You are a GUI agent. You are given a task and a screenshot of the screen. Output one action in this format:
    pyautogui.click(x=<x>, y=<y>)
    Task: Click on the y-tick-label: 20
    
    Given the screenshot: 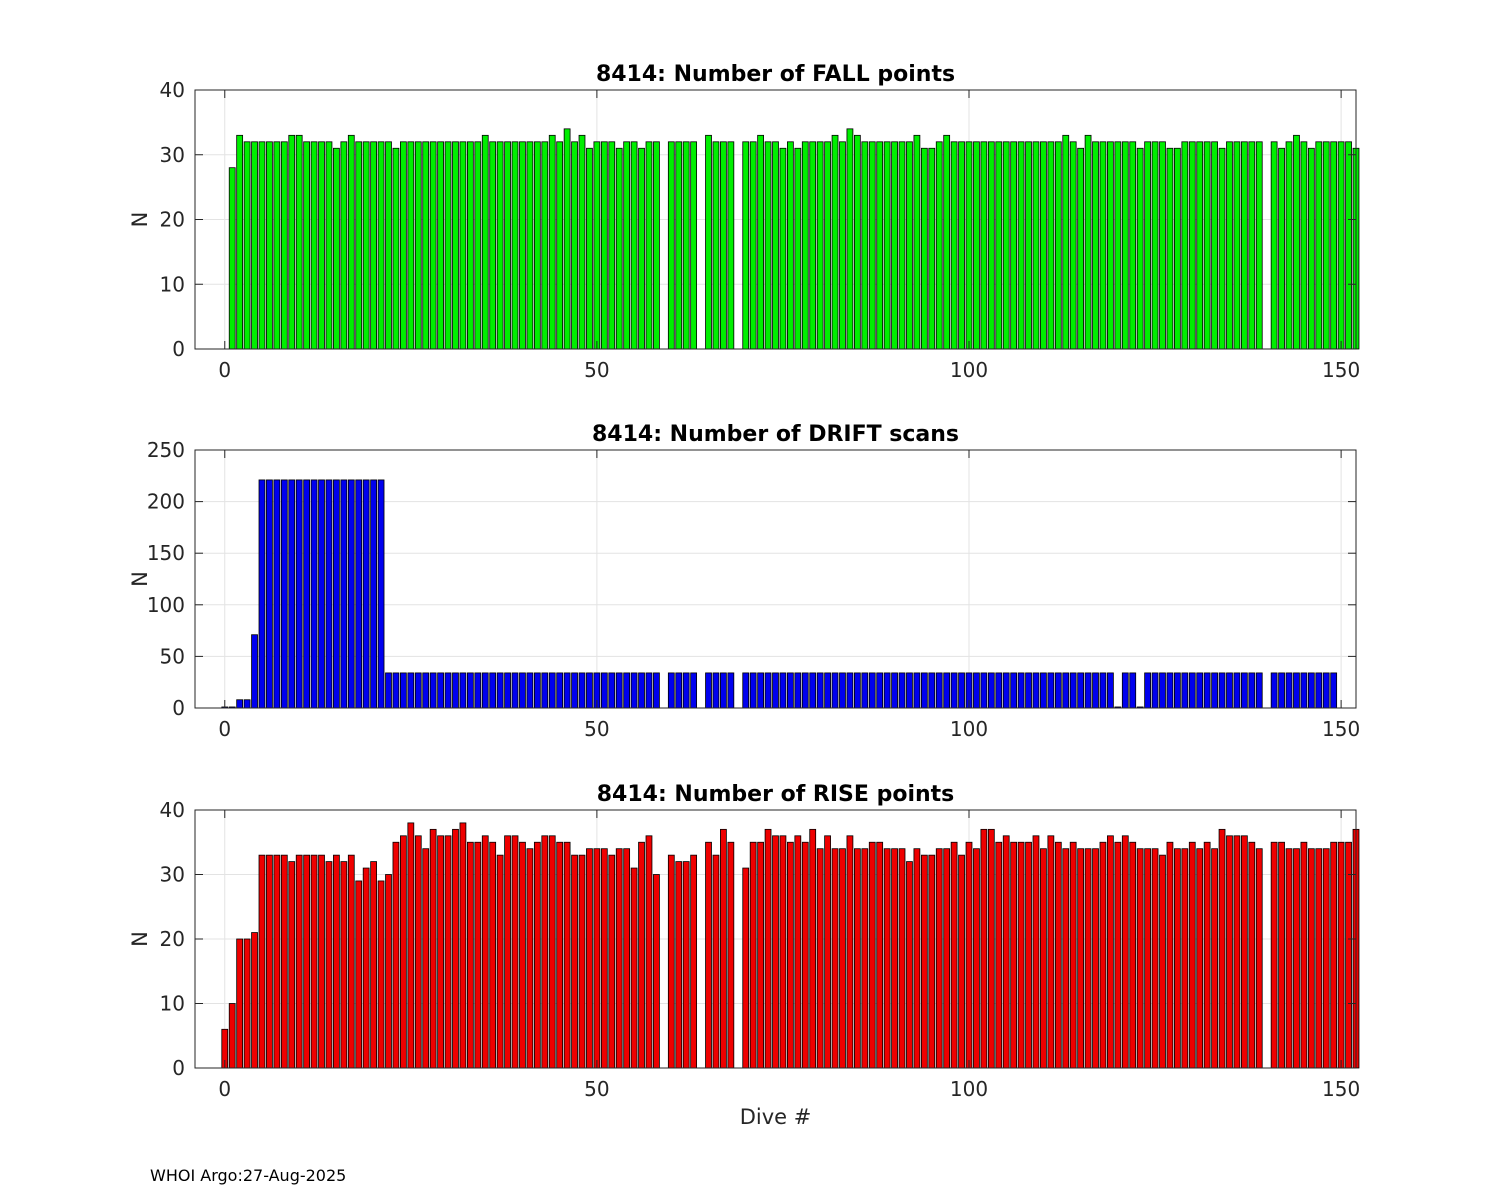 What is the action you would take?
    pyautogui.click(x=172, y=220)
    